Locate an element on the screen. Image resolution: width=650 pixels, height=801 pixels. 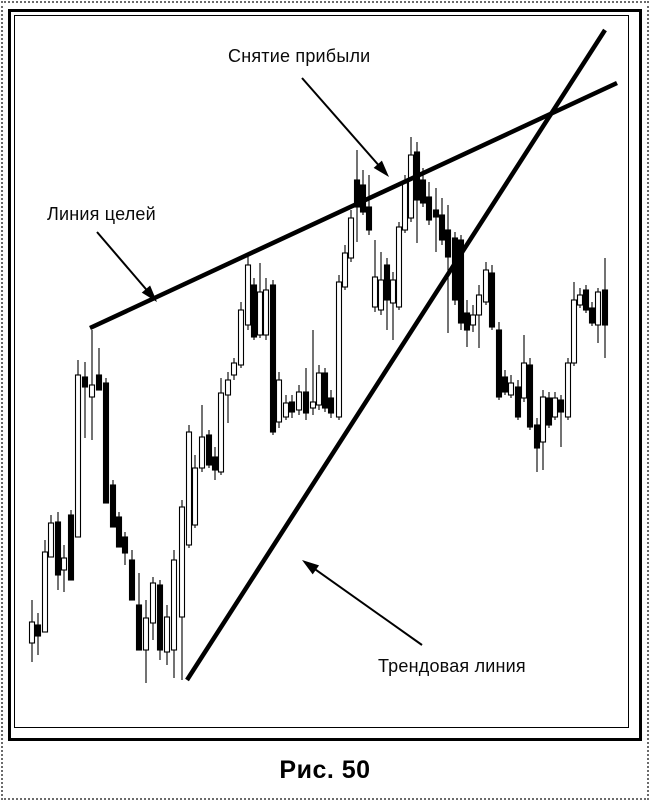
taking-profit-label: Снятие прибыли is located at coordinates (299, 56).